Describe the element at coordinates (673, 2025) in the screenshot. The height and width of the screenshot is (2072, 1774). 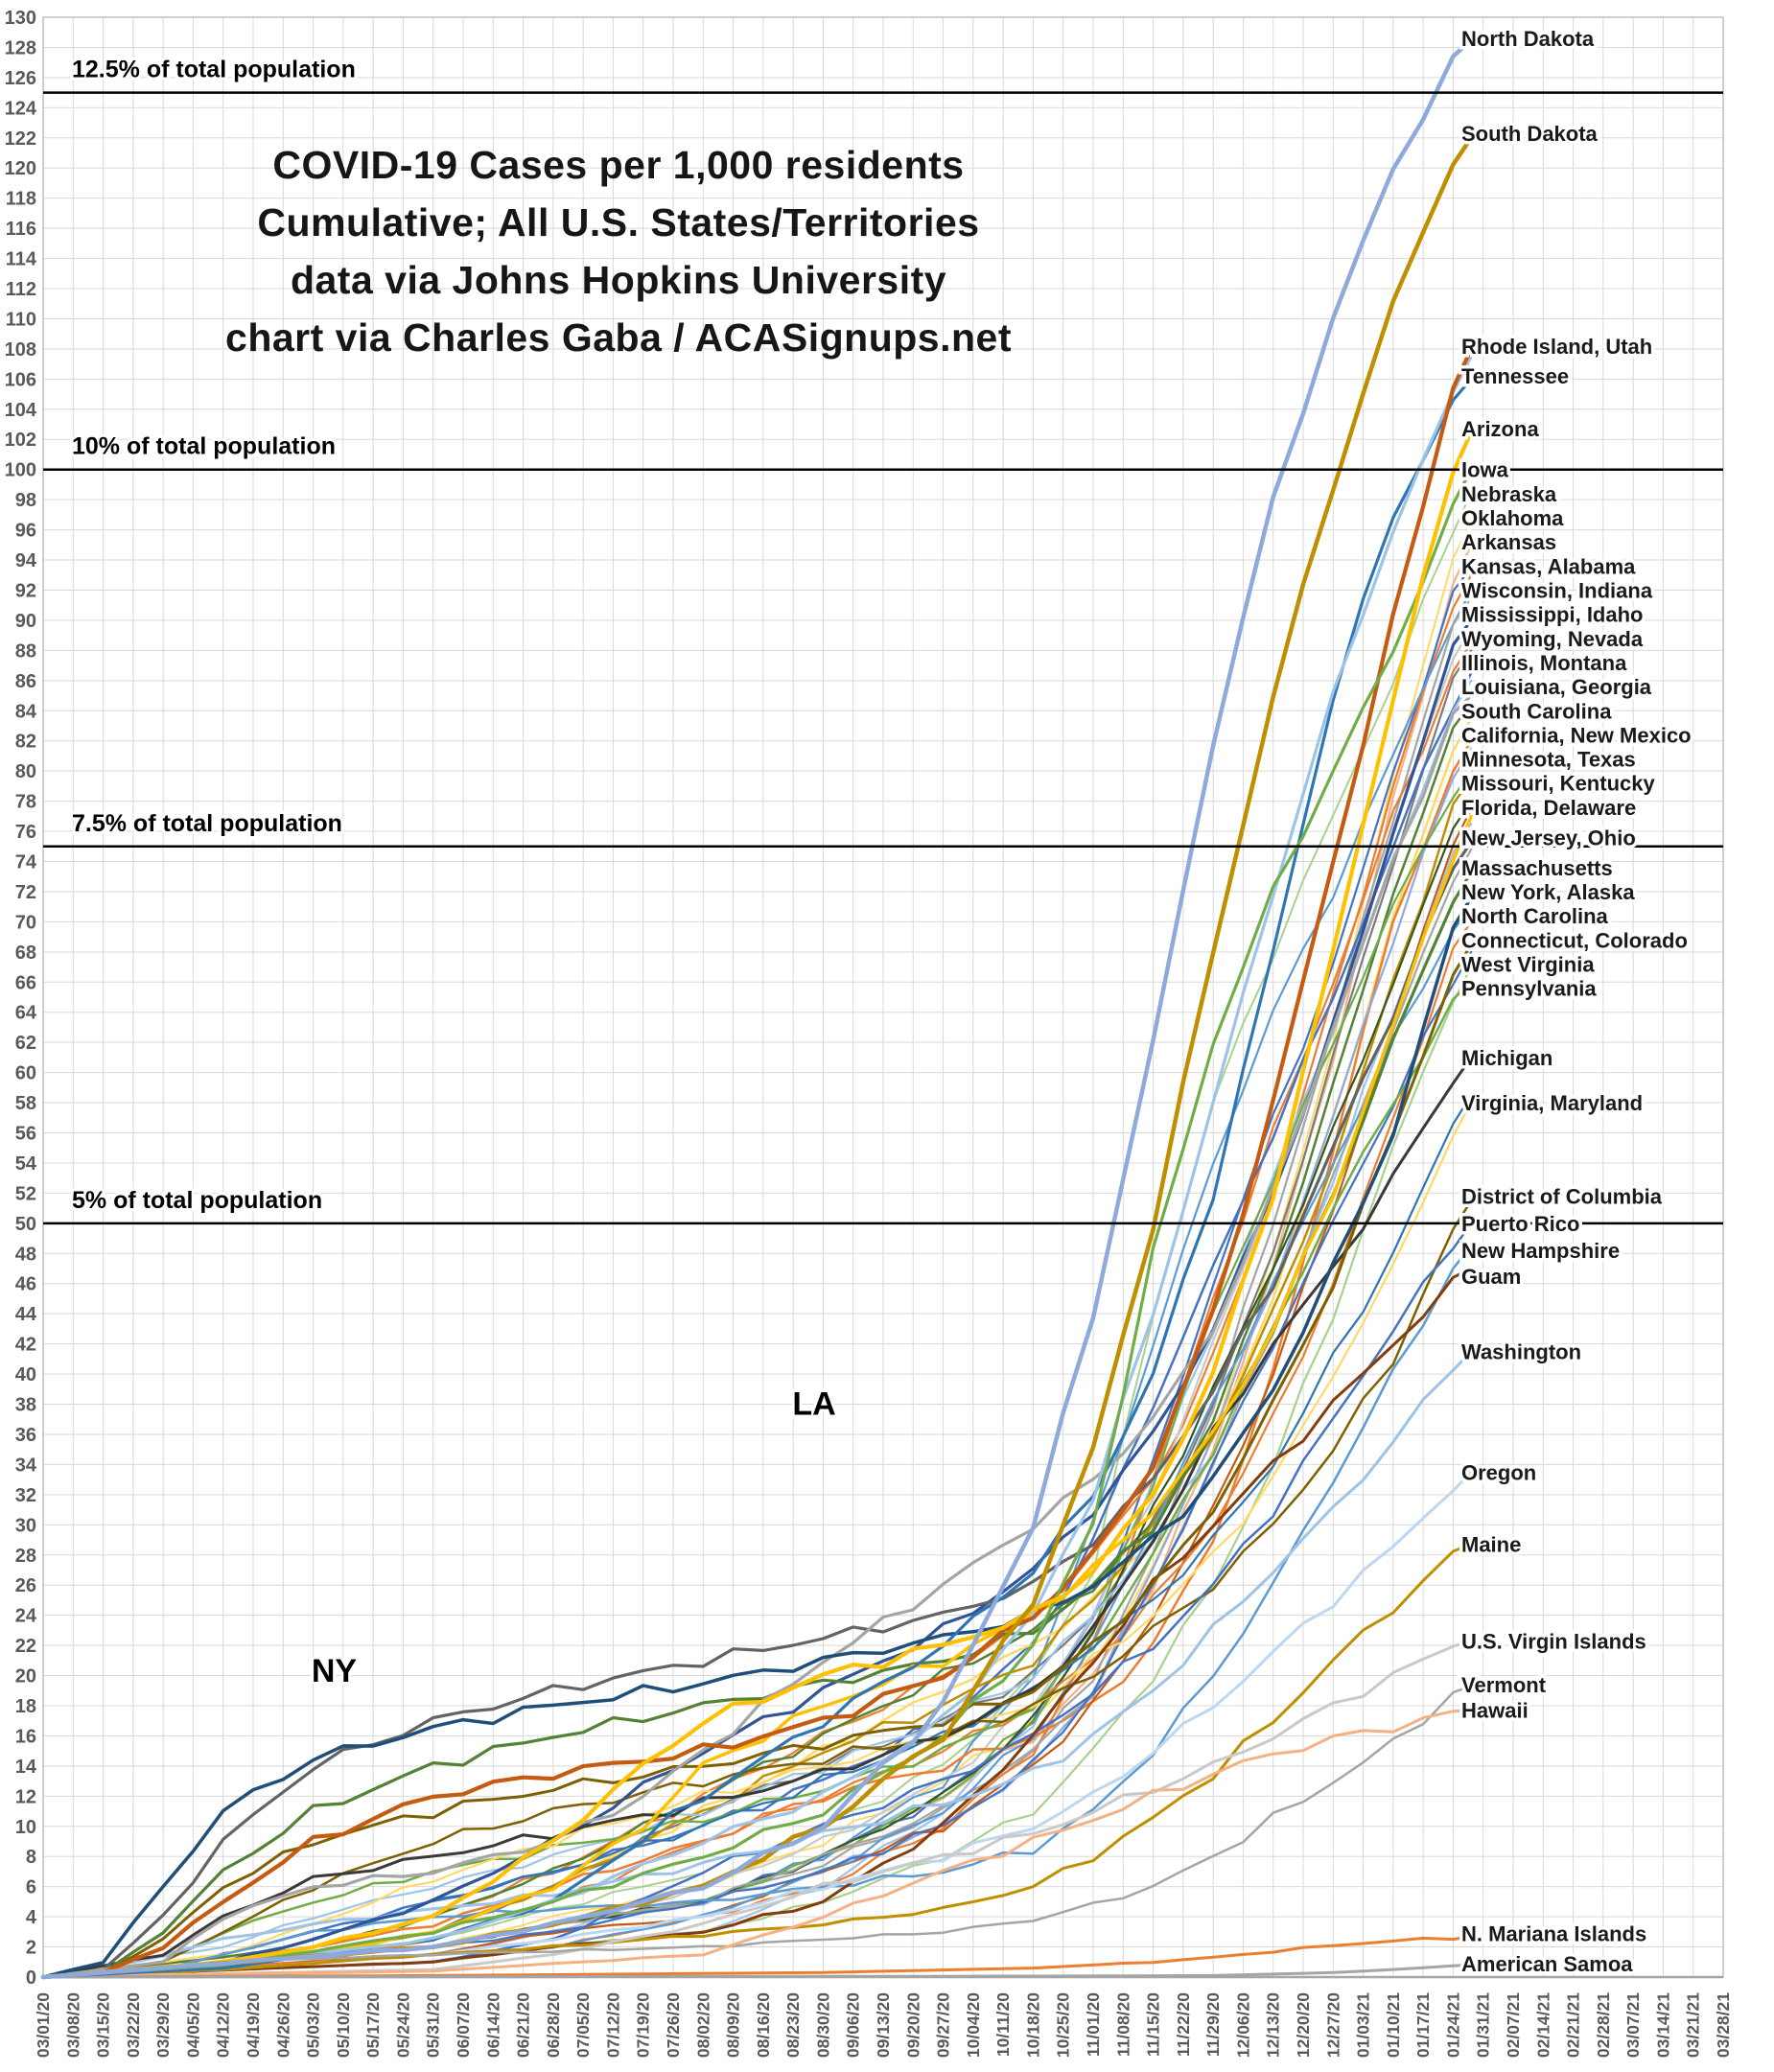
I see `x-tick-label: 07/26/20` at that location.